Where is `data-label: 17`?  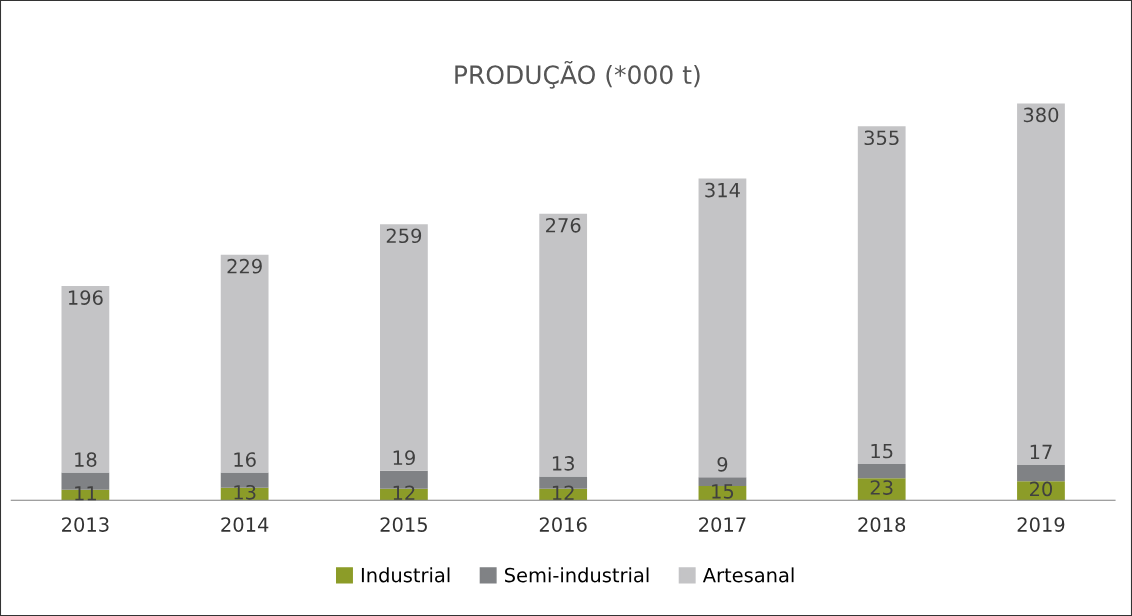 data-label: 17 is located at coordinates (1041, 452).